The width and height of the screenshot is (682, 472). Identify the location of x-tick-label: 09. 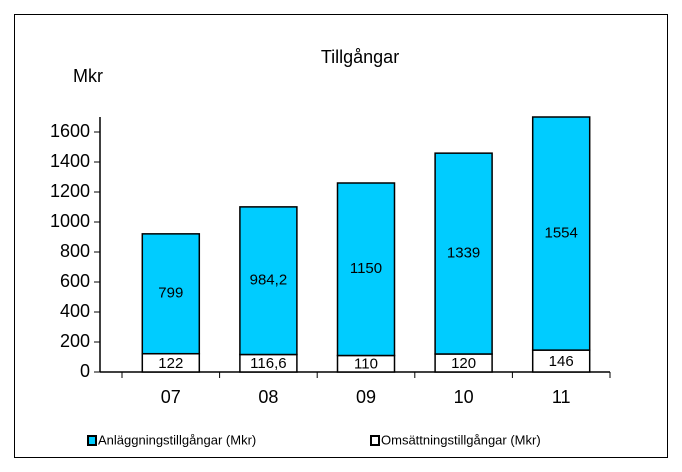
(366, 397).